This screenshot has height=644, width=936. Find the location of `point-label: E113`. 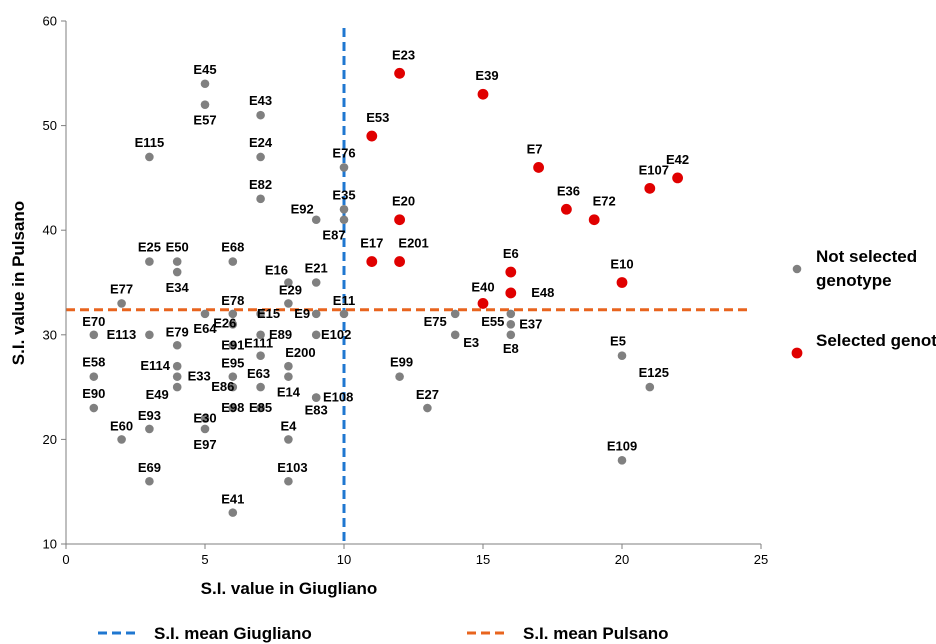

point-label: E113 is located at coordinates (122, 334).